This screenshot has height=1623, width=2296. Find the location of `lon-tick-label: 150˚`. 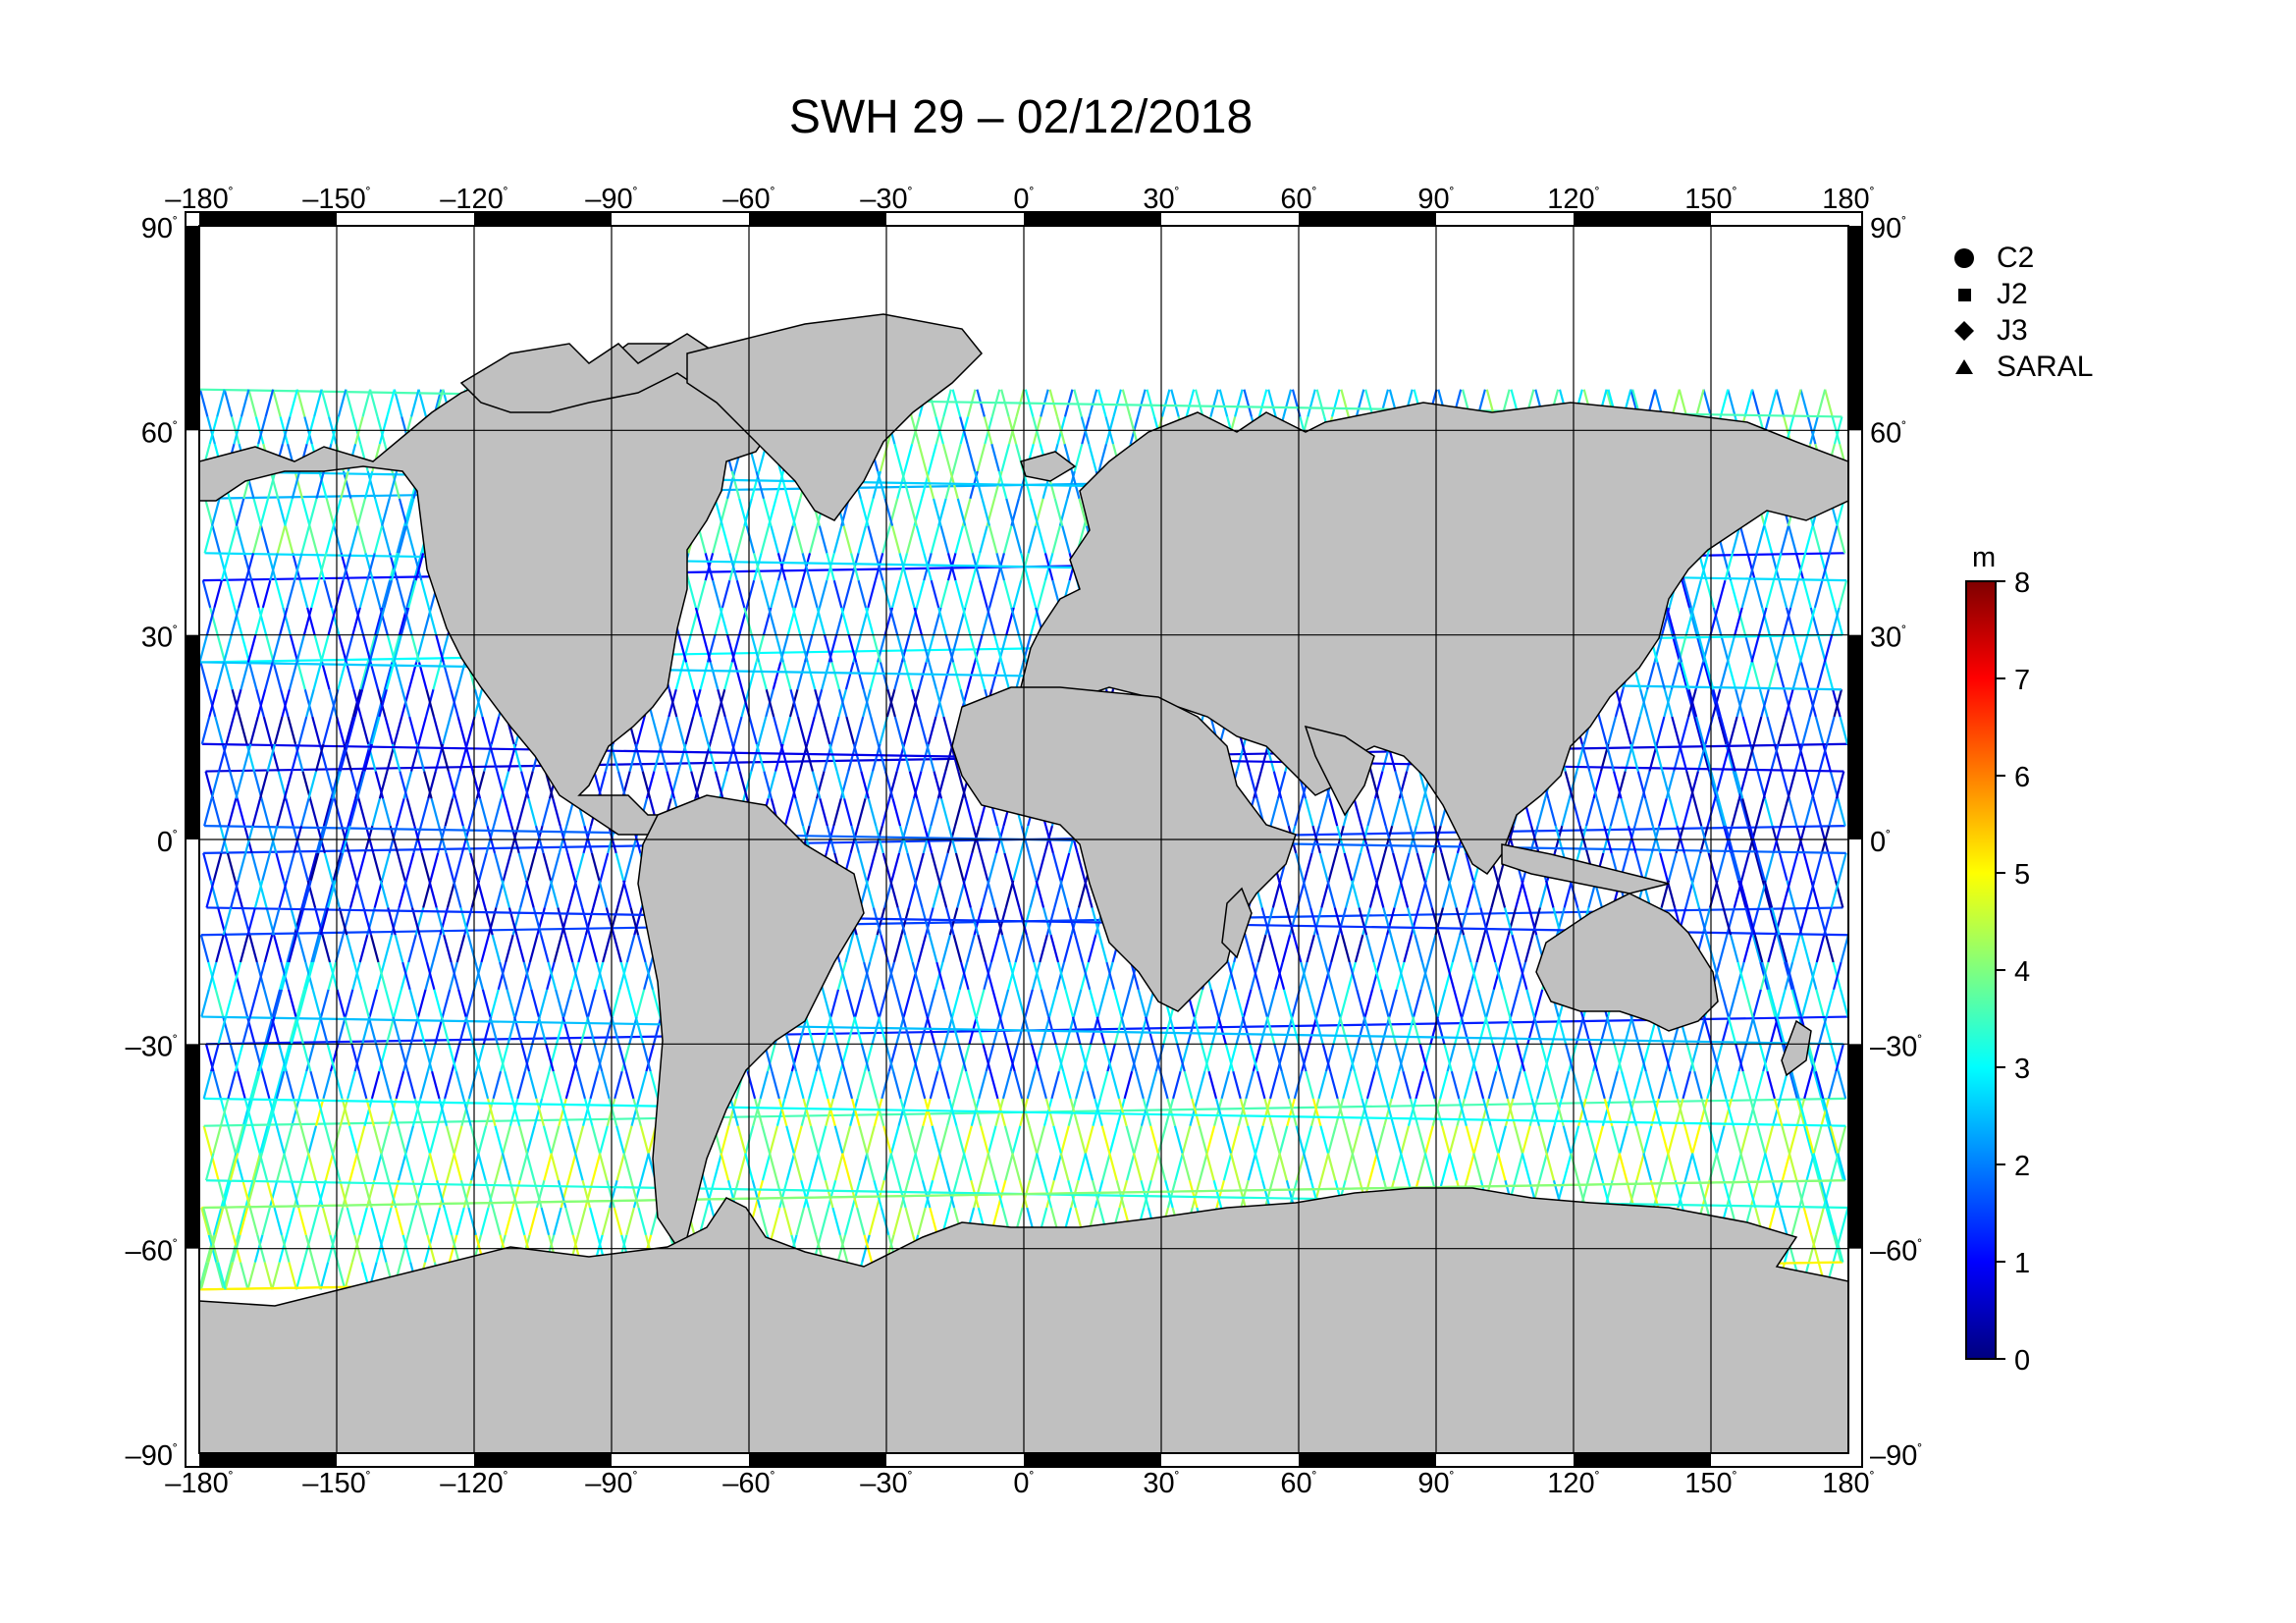

lon-tick-label: 150˚ is located at coordinates (1710, 200).